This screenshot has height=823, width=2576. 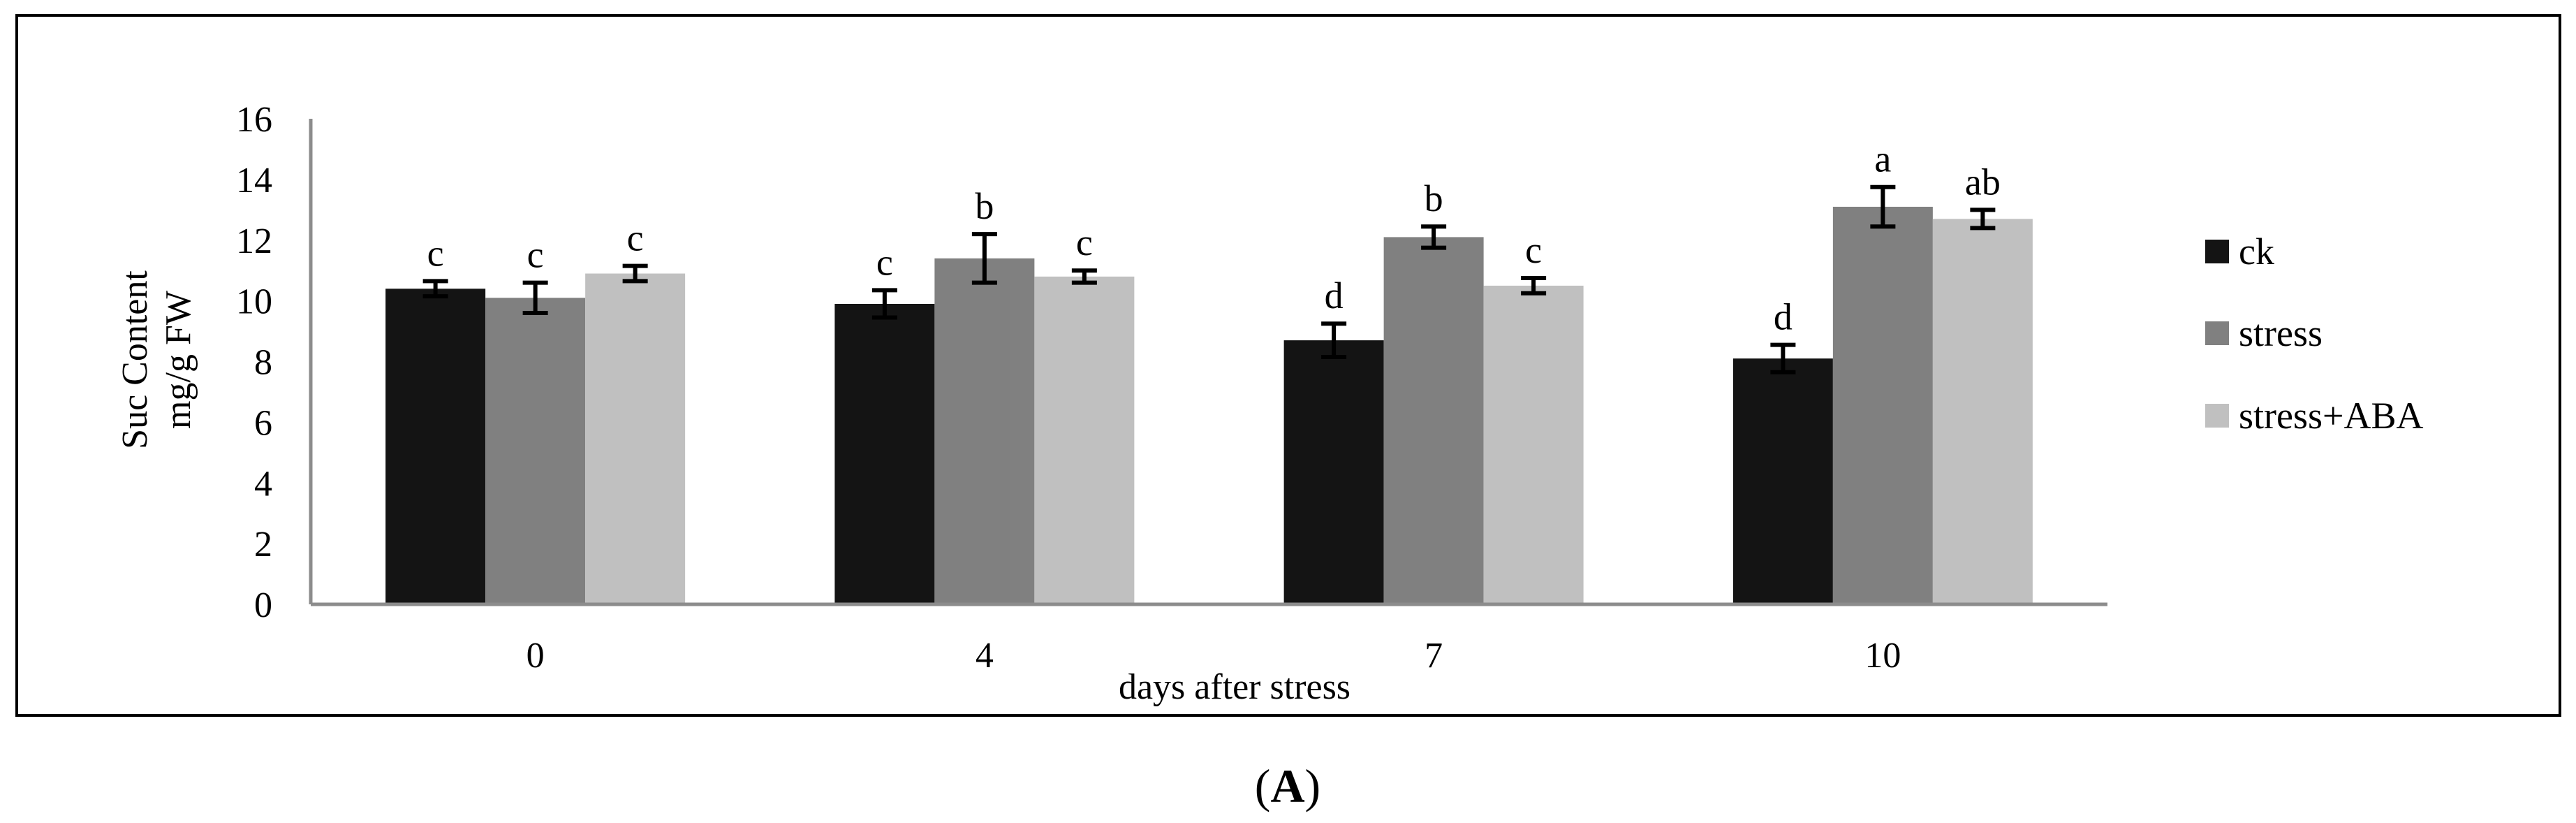 I want to click on x-tick-label: 4, so click(x=985, y=656).